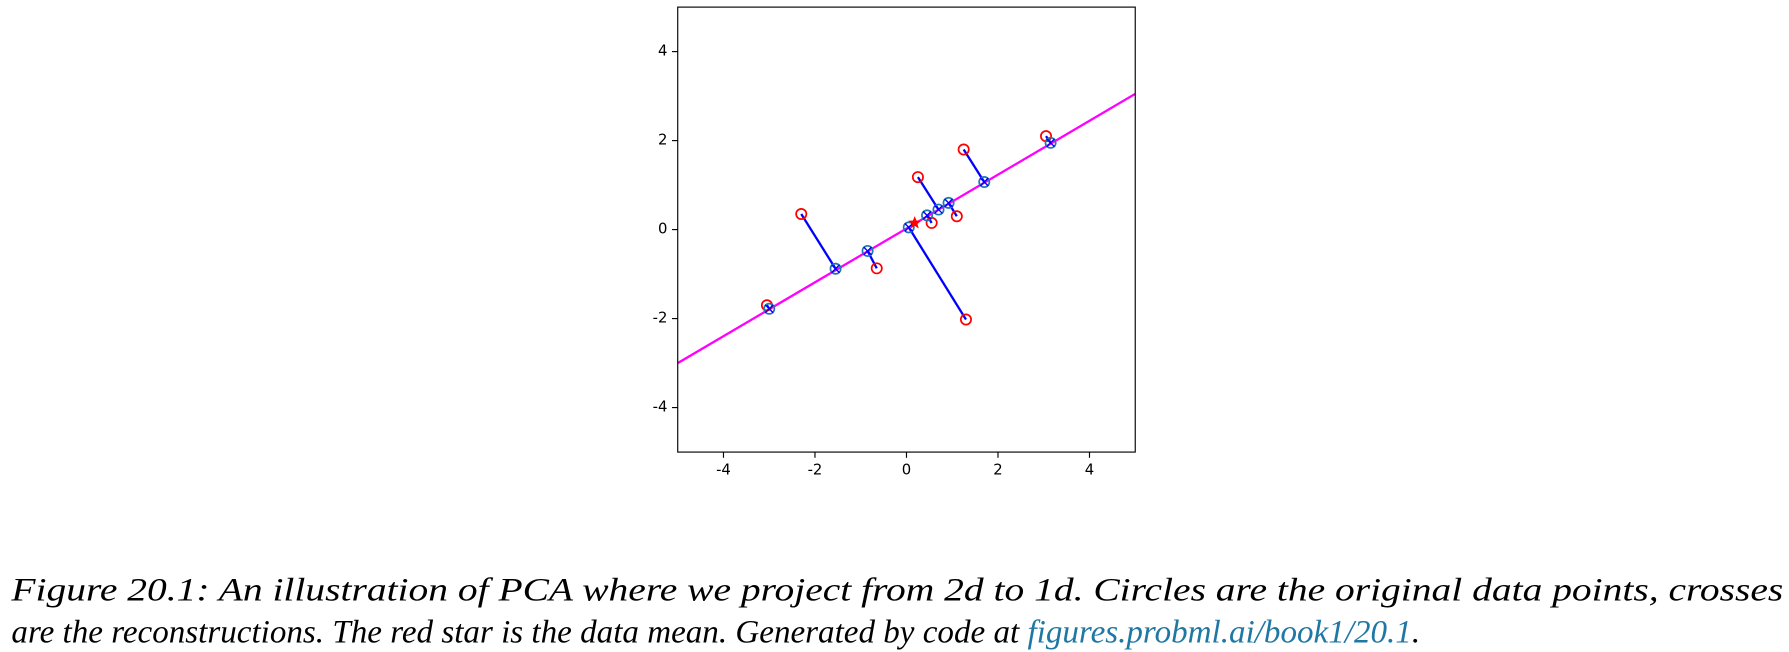 The height and width of the screenshot is (652, 1789). I want to click on y-tick-label: 2, so click(662, 140).